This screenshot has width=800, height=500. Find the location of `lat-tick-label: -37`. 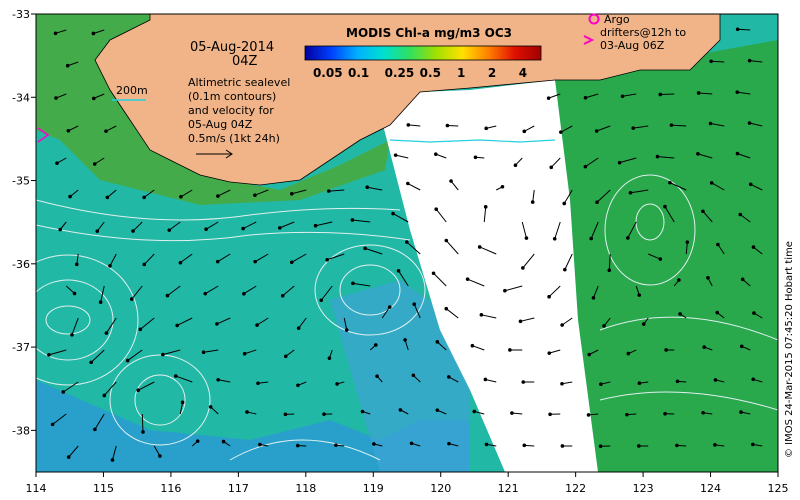

lat-tick-label: -37 is located at coordinates (21, 347).